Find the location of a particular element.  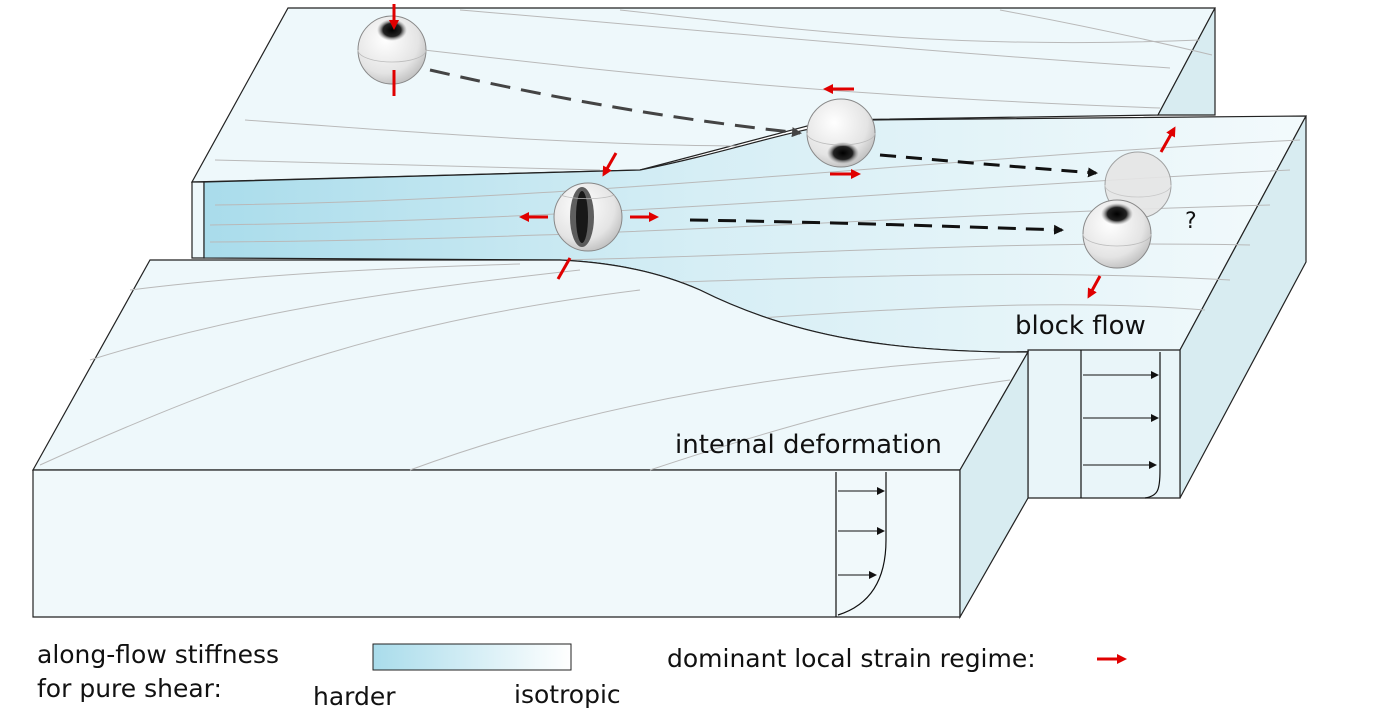

internal-deformation-profile is located at coordinates (861, 544).